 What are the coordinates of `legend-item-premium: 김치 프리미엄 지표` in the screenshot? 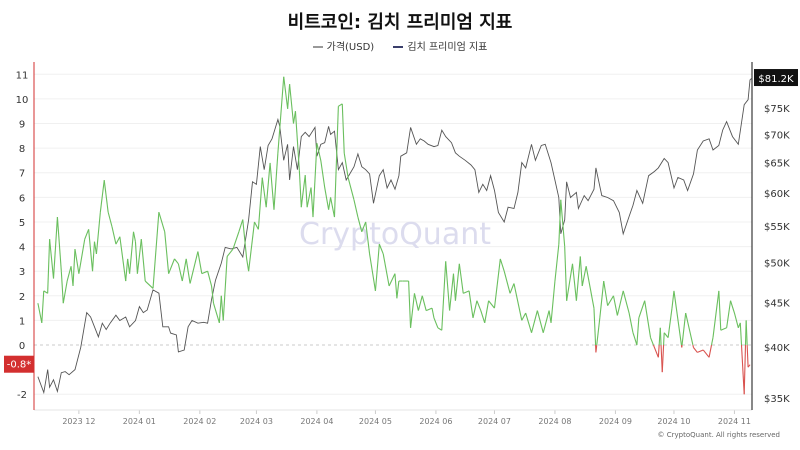 It's located at (440, 45).